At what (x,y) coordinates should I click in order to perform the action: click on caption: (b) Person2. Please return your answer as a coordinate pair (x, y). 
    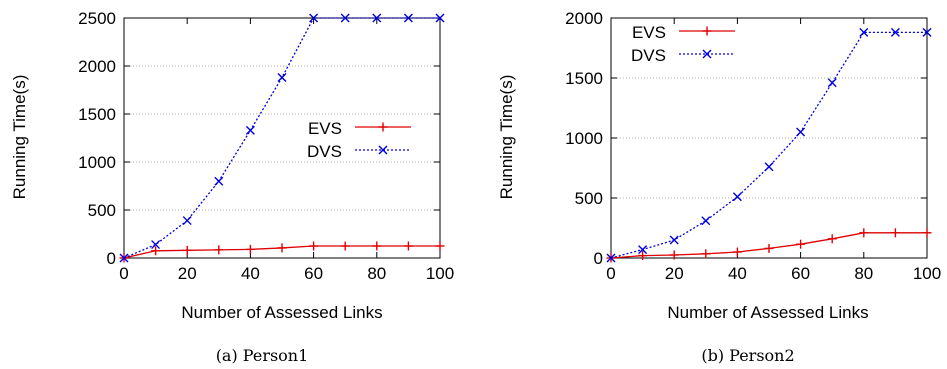
    Looking at the image, I should click on (747, 355).